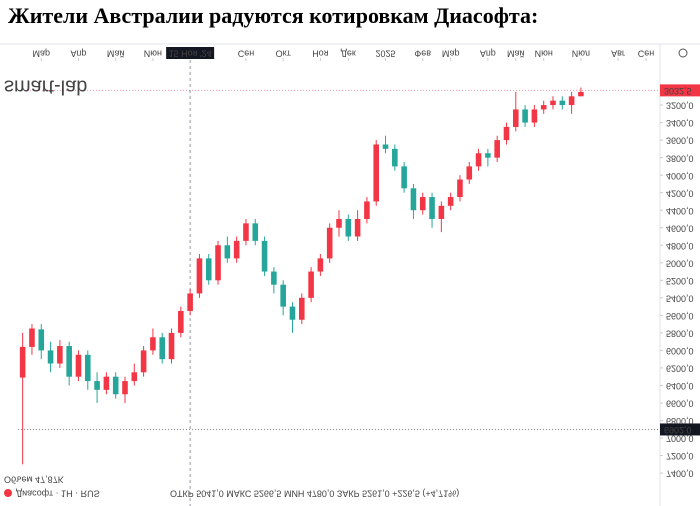 The image size is (700, 506). What do you see at coordinates (680, 176) in the screenshot?
I see `y-tick-label: 4000,0` at bounding box center [680, 176].